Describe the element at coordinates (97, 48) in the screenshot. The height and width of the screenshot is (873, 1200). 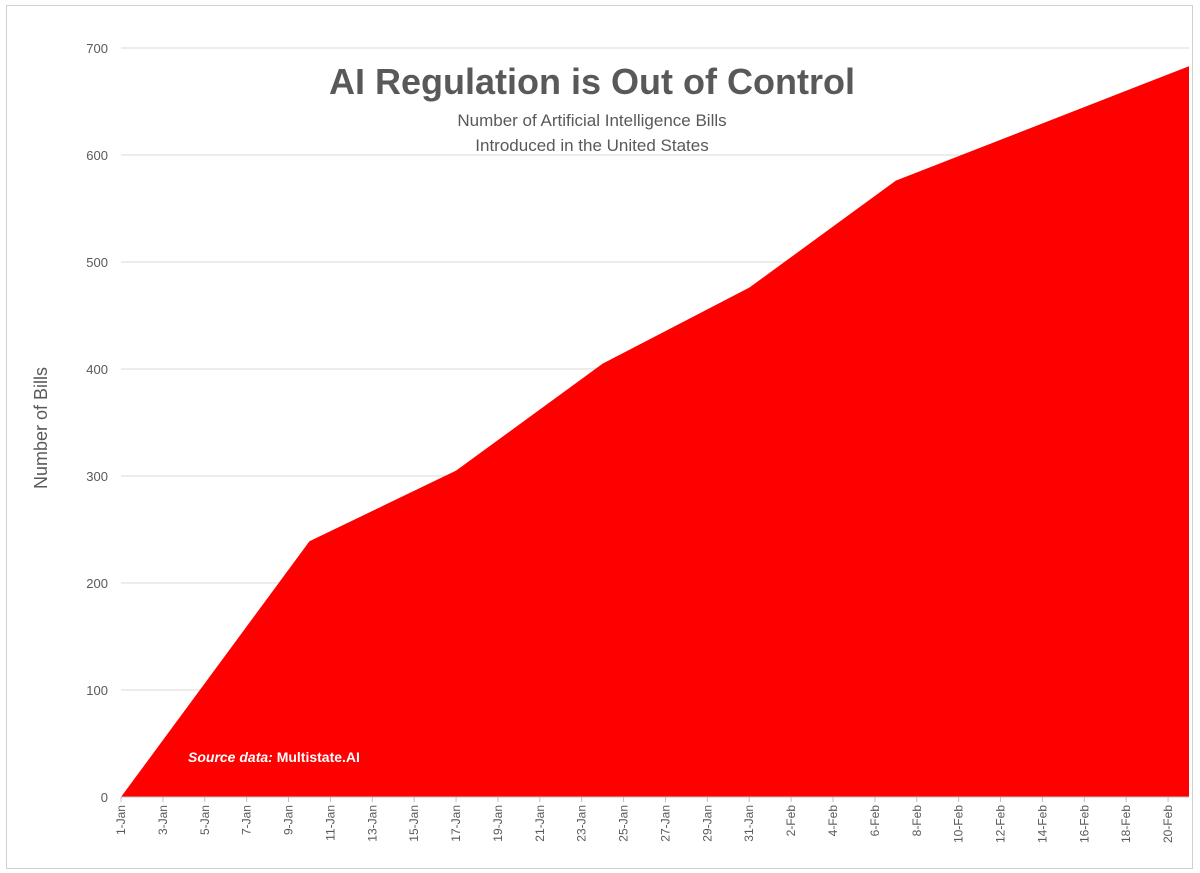
I see `y-tick-label-700: 700` at that location.